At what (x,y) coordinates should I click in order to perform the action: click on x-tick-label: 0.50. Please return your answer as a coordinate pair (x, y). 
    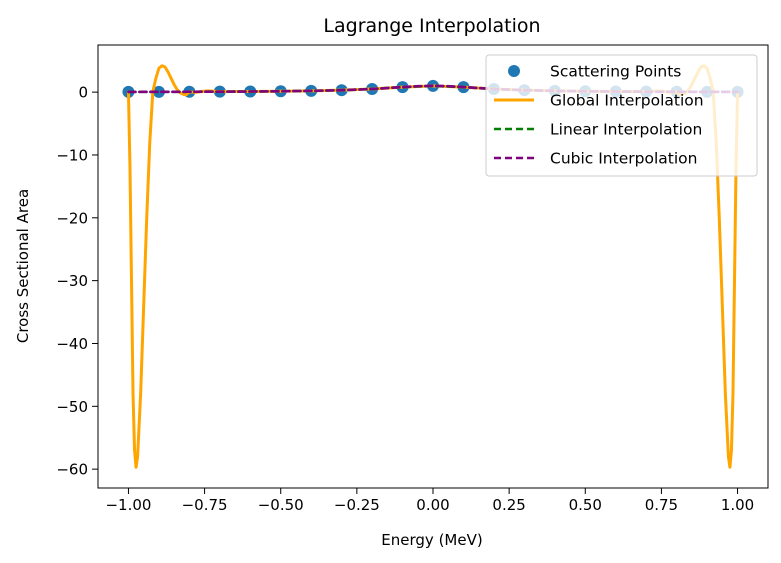
    Looking at the image, I should click on (585, 505).